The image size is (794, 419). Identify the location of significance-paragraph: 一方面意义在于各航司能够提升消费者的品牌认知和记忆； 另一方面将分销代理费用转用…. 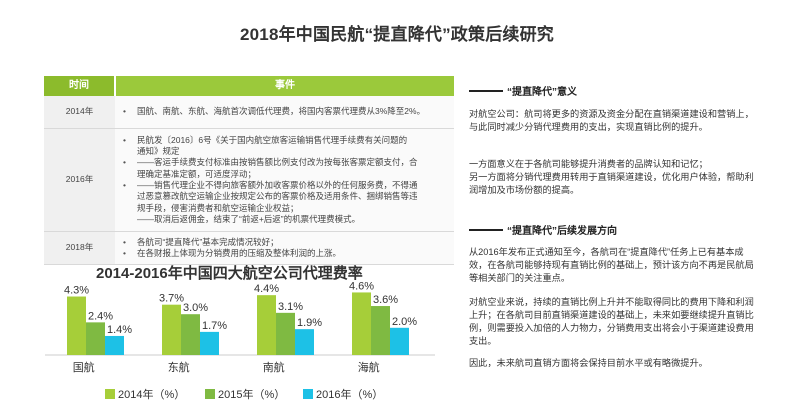
(615, 177).